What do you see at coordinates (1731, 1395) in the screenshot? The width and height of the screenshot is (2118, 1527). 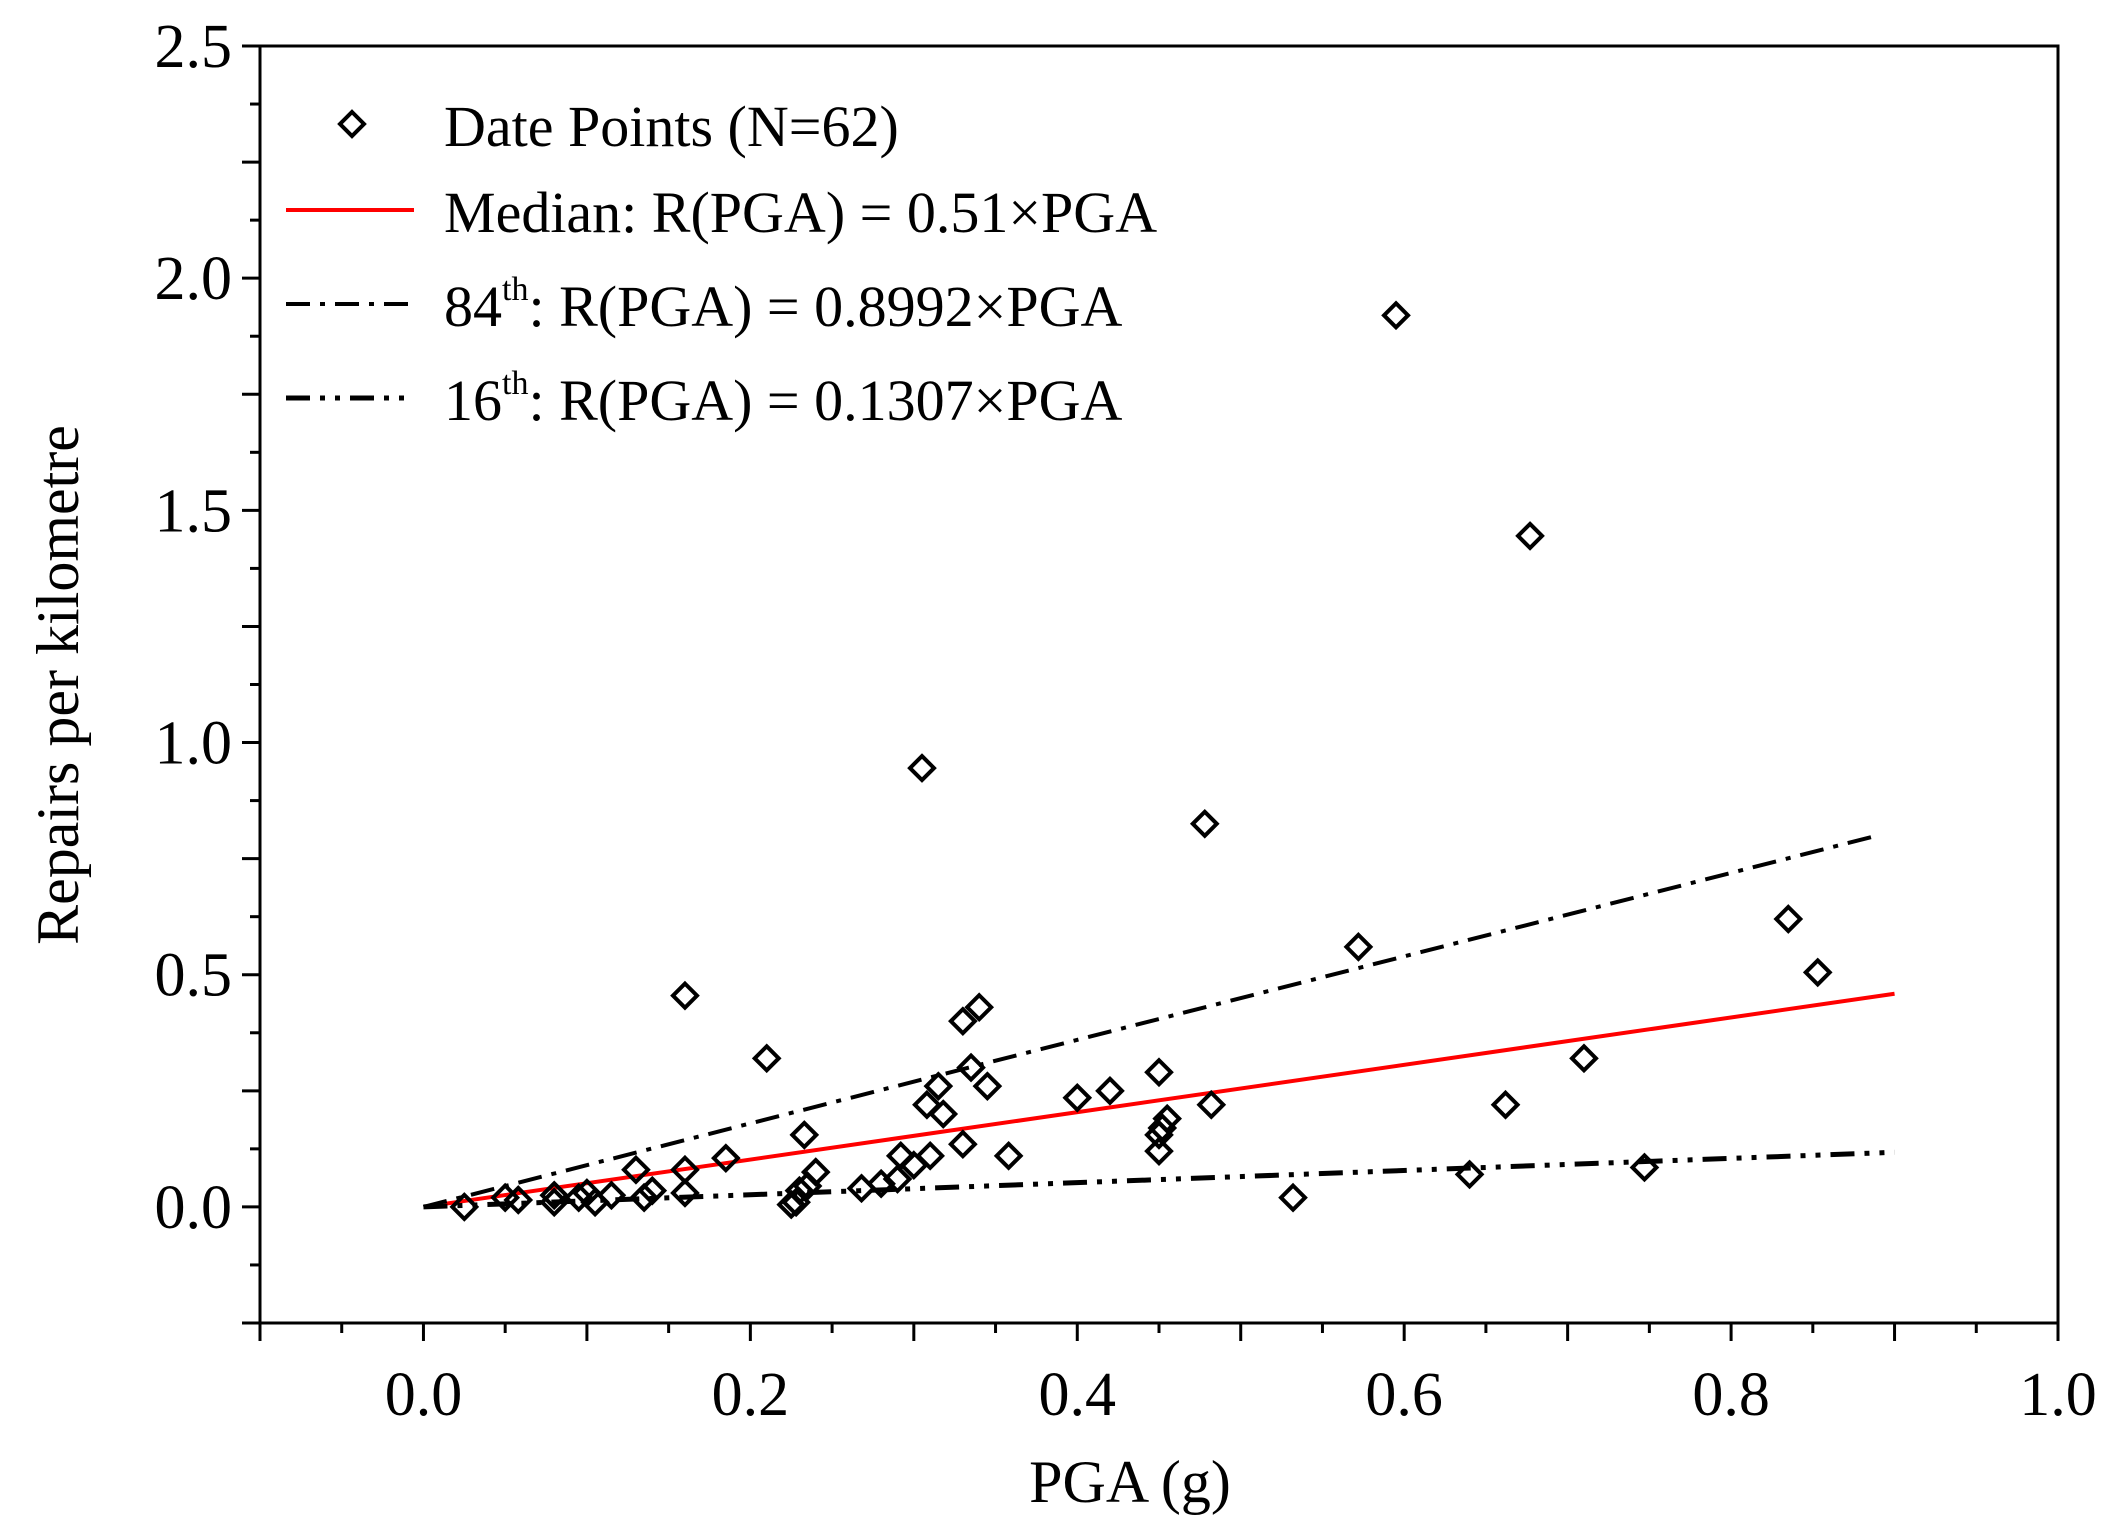 I see `x-tick-label: 0.8` at bounding box center [1731, 1395].